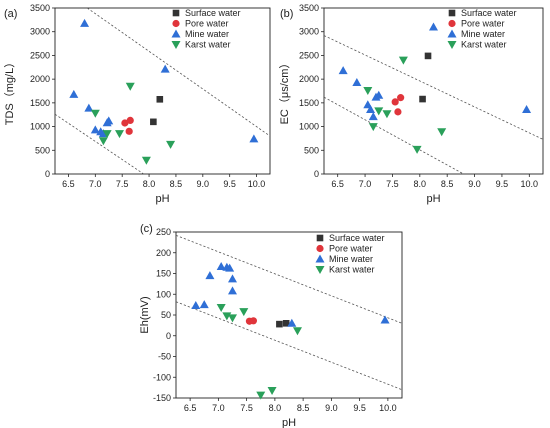  What do you see at coordinates (10, 14) in the screenshot?
I see `panel-label: (a)` at bounding box center [10, 14].